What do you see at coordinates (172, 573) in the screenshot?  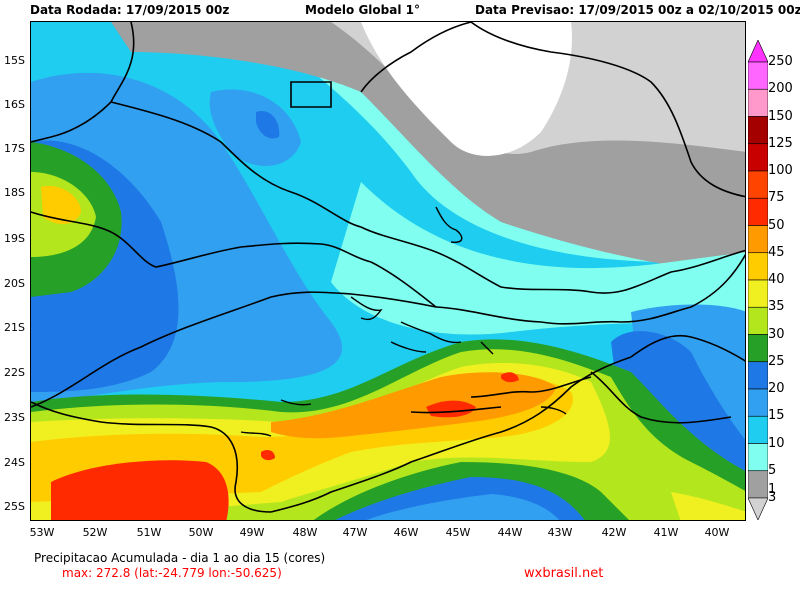 I see `max-value-label: max: 272.8 (lat:-24.779 lon:-50.625)` at bounding box center [172, 573].